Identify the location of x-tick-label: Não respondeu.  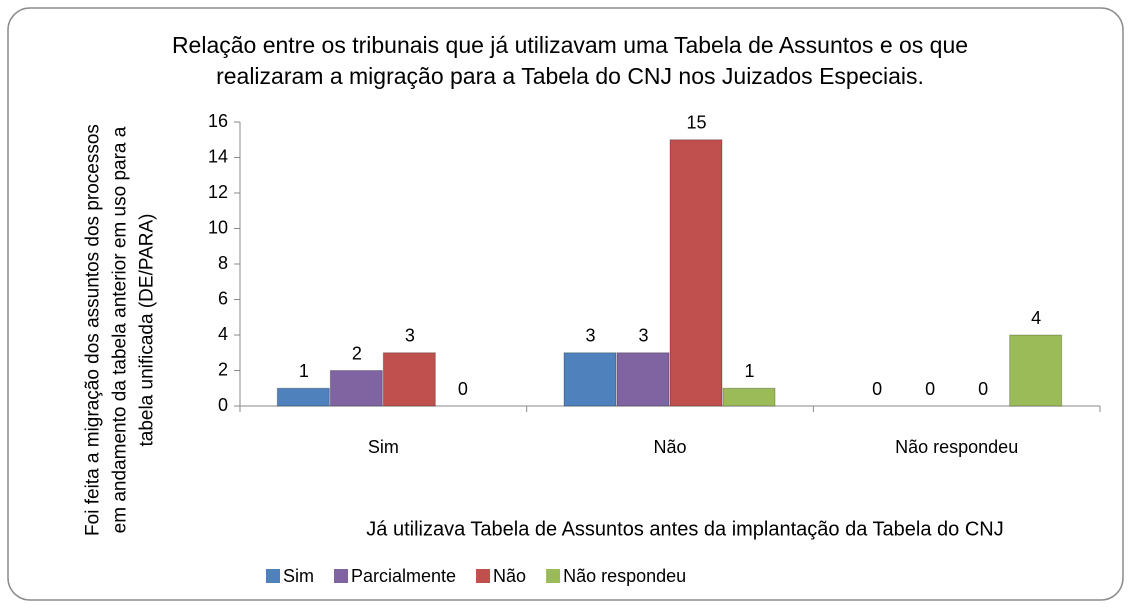
(956, 447).